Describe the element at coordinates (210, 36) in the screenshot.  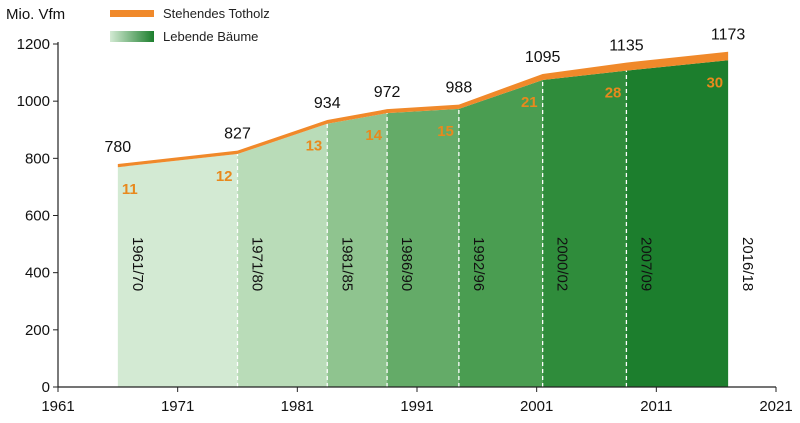
I see `legend-label-living: Lebende Bäume` at that location.